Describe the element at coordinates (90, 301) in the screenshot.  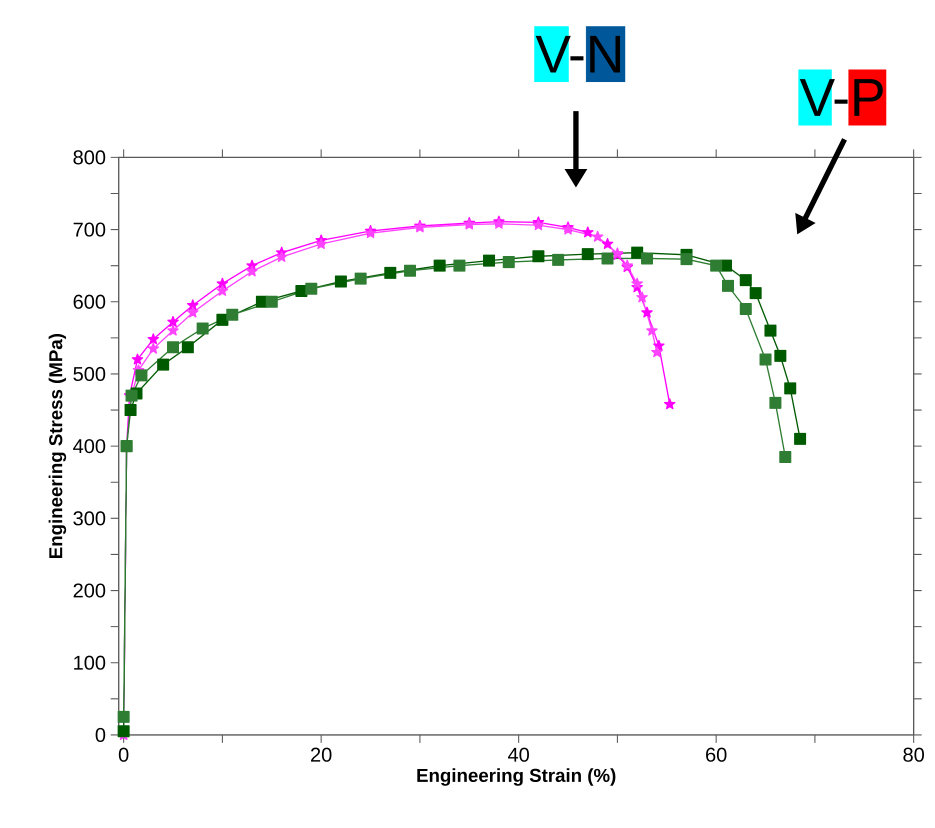
I see `y-tick-label: 600` at that location.